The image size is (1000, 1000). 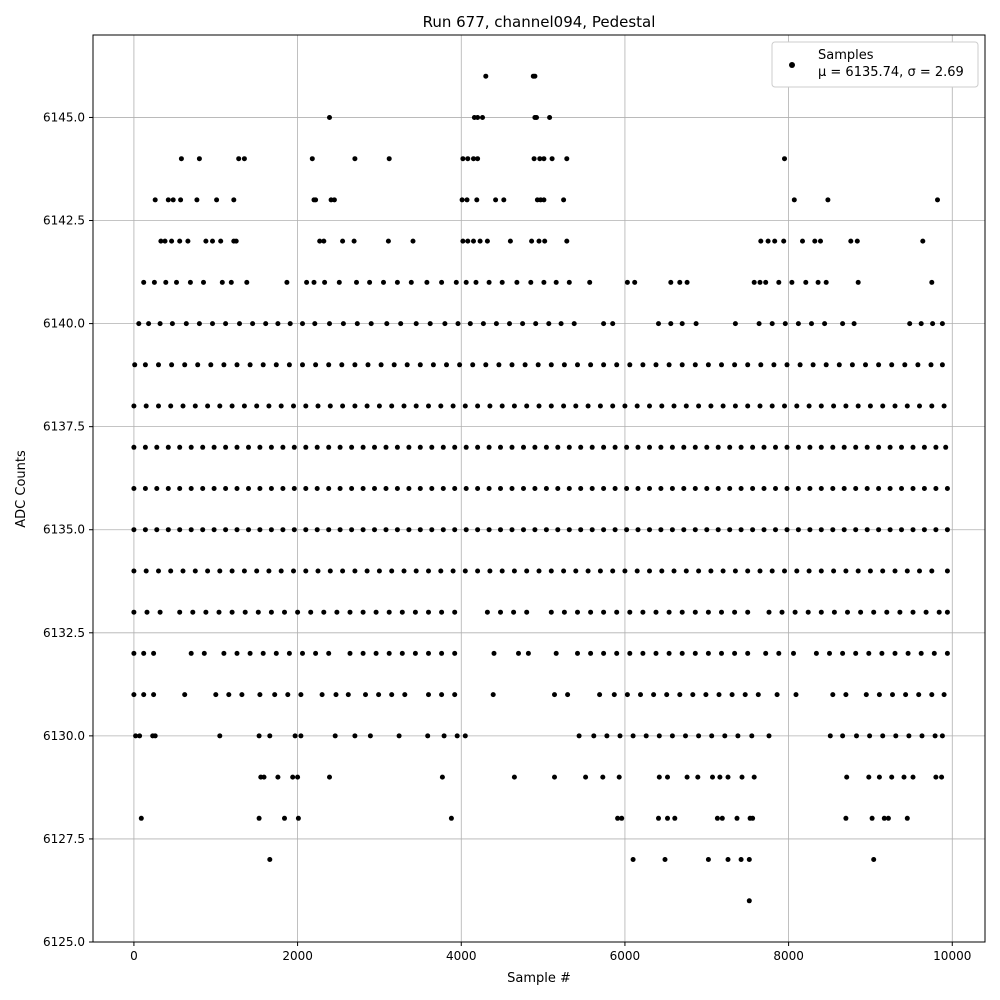 What do you see at coordinates (952, 956) in the screenshot?
I see `x-tick-label: 10000` at bounding box center [952, 956].